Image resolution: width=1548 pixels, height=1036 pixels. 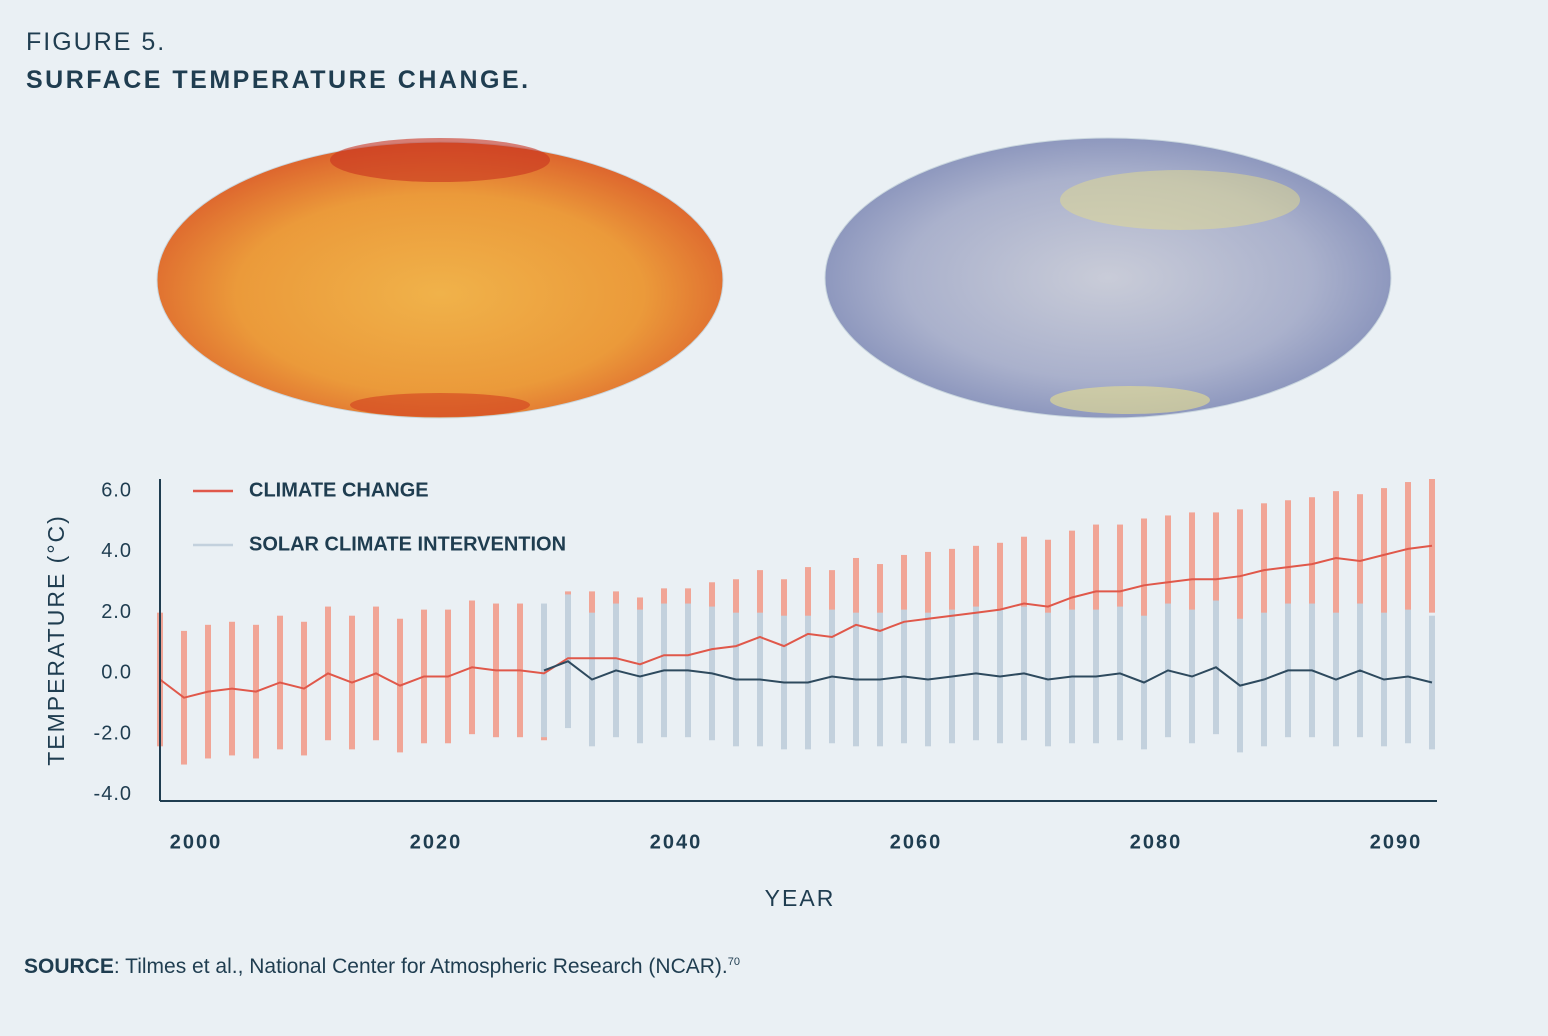 I want to click on x-tick-label: 2020, so click(x=436, y=842).